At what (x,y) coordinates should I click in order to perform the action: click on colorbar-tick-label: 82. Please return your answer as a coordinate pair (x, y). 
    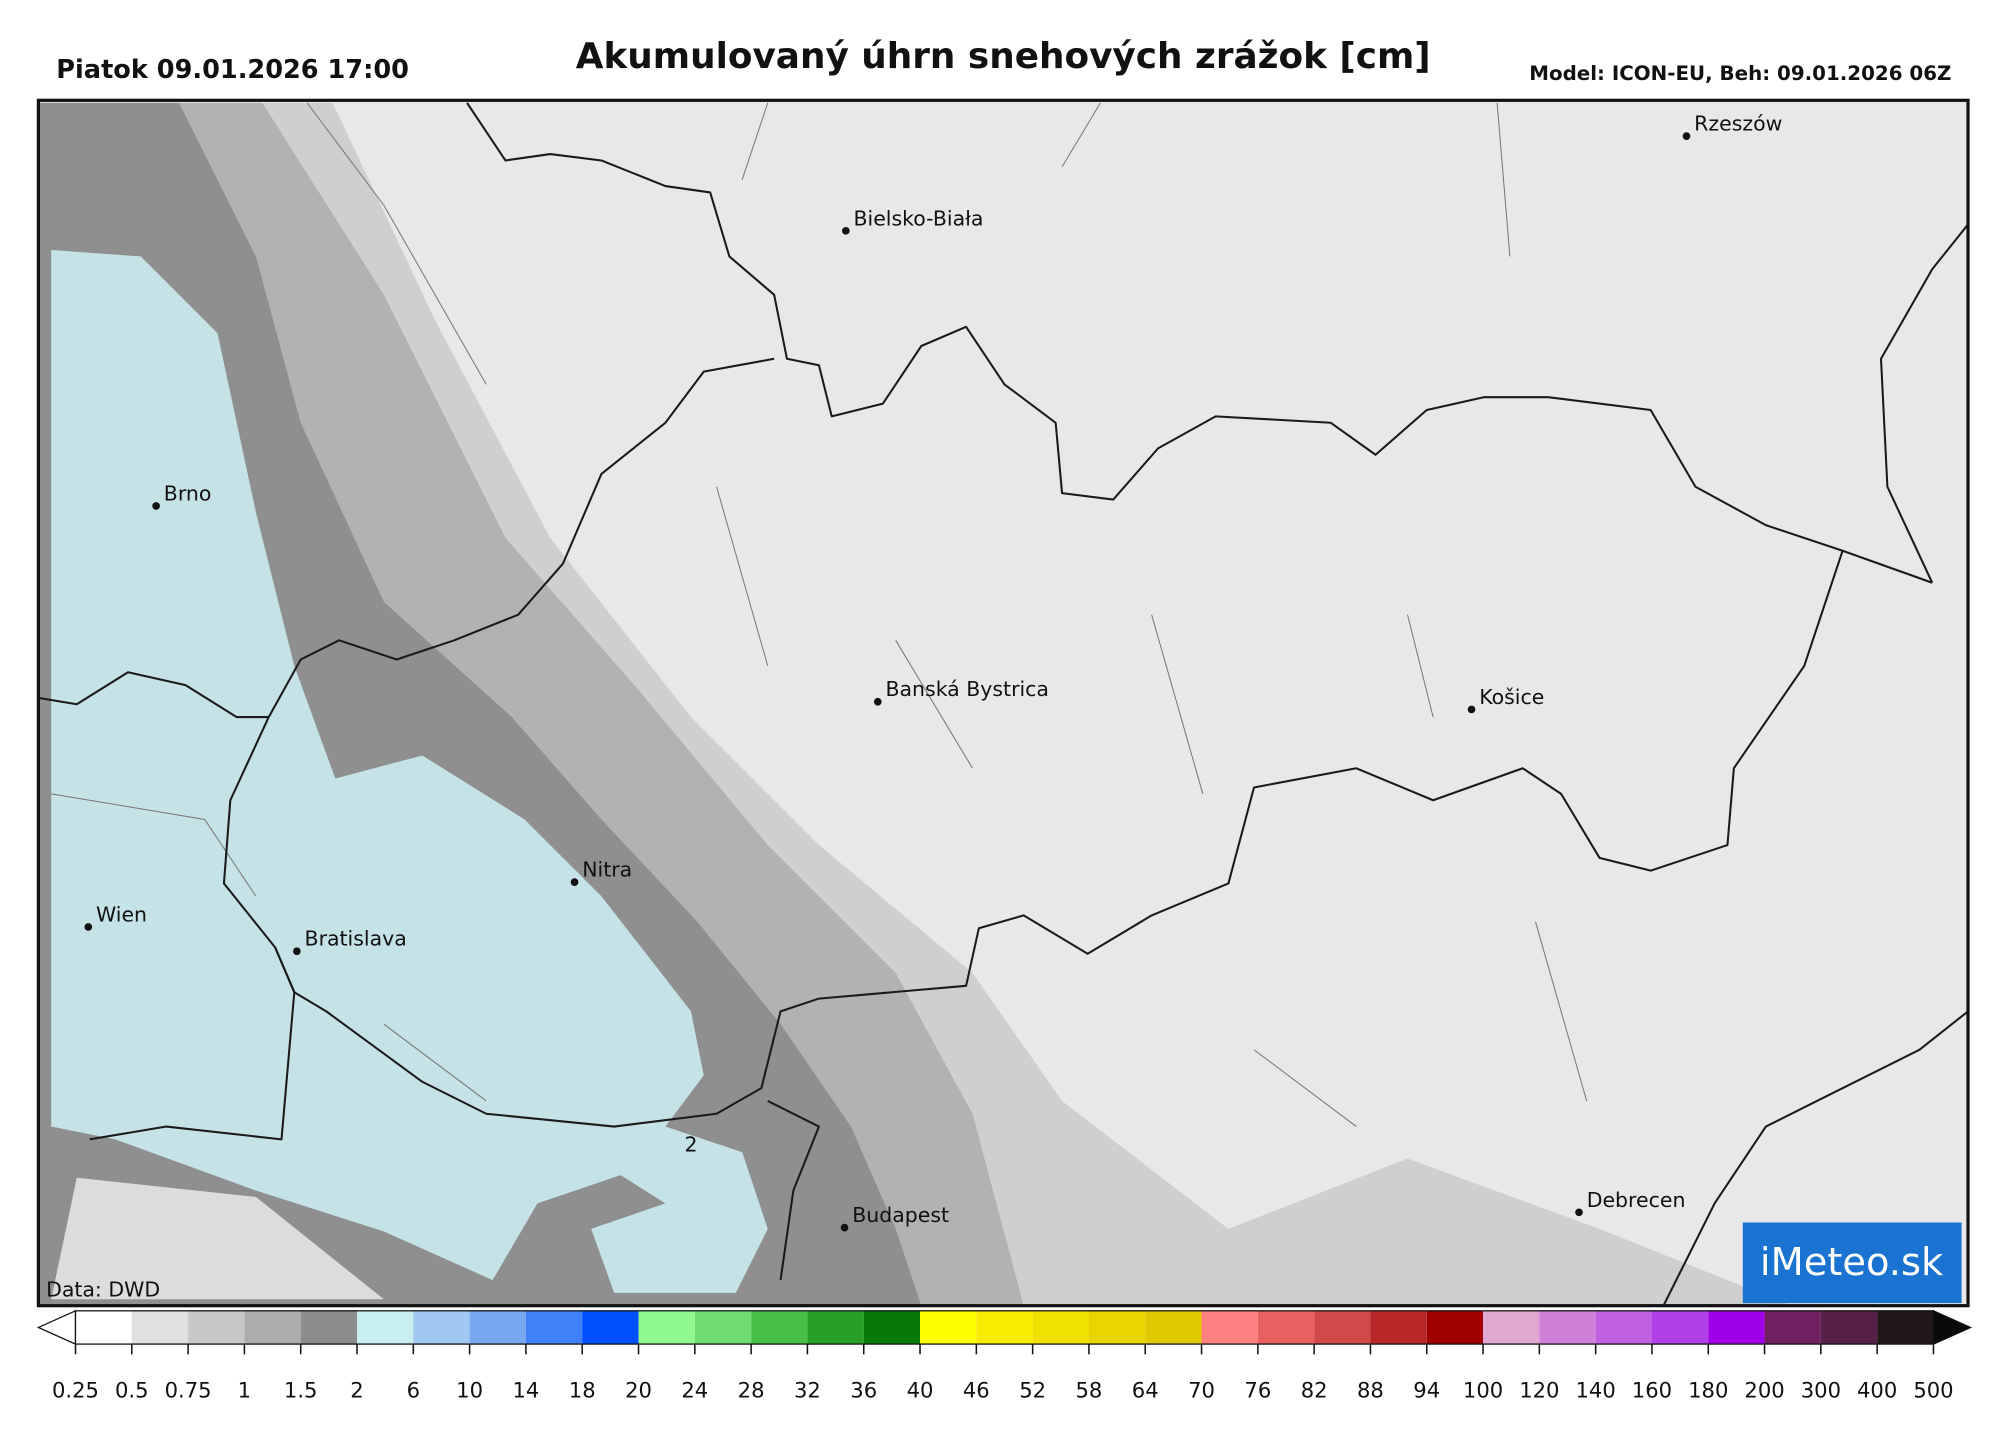
    Looking at the image, I should click on (1314, 1389).